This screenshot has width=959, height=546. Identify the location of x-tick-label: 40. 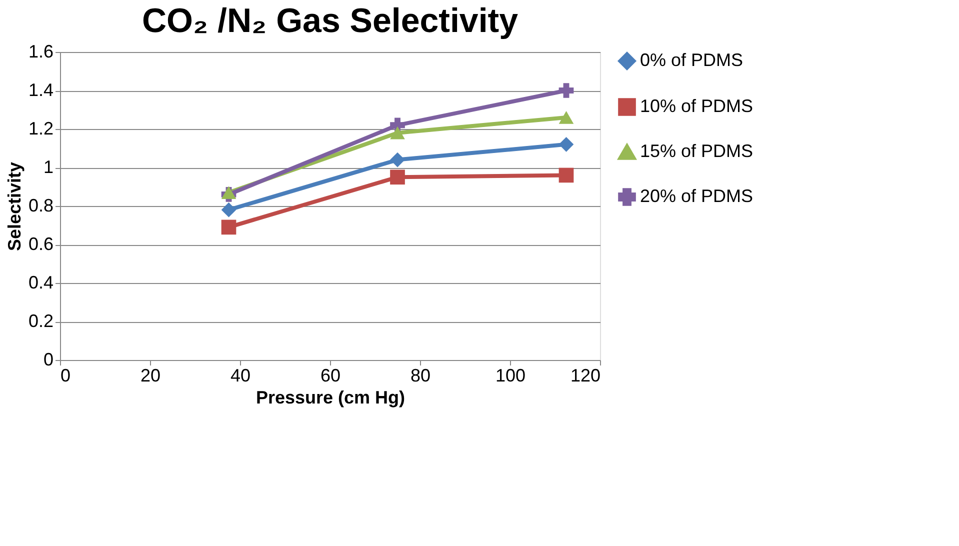
(240, 376).